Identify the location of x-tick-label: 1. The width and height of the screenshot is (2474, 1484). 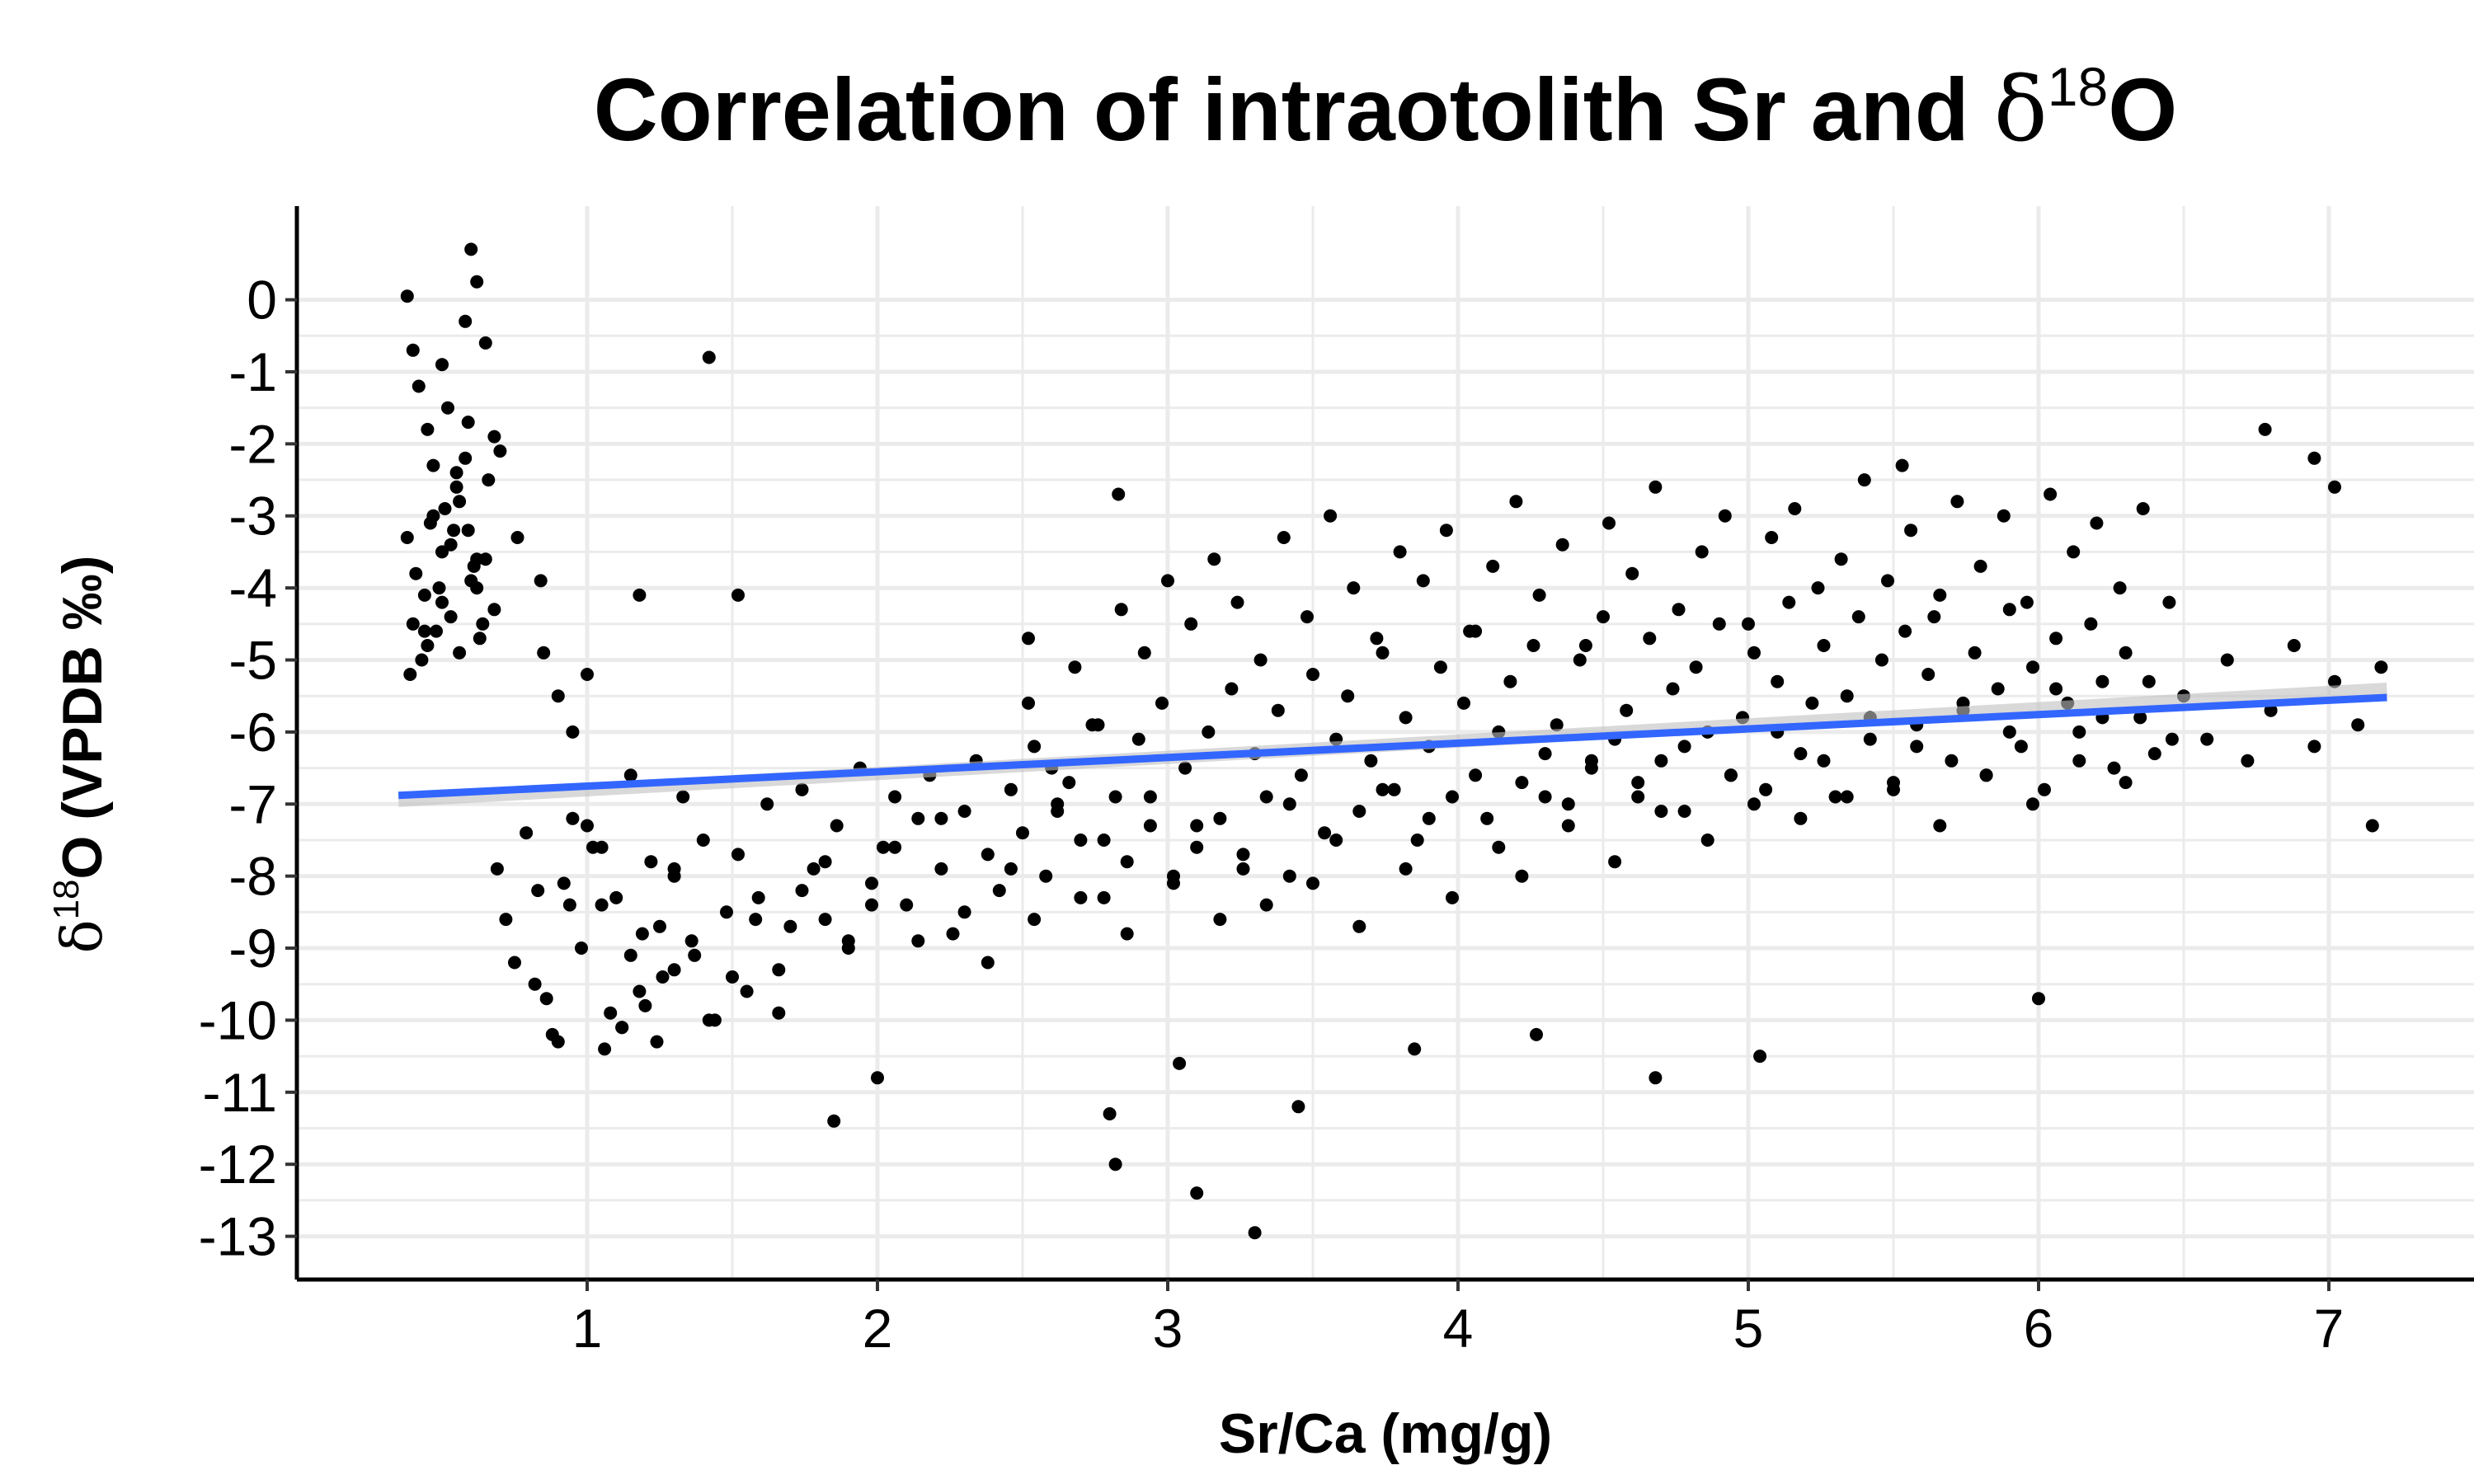
(587, 1328).